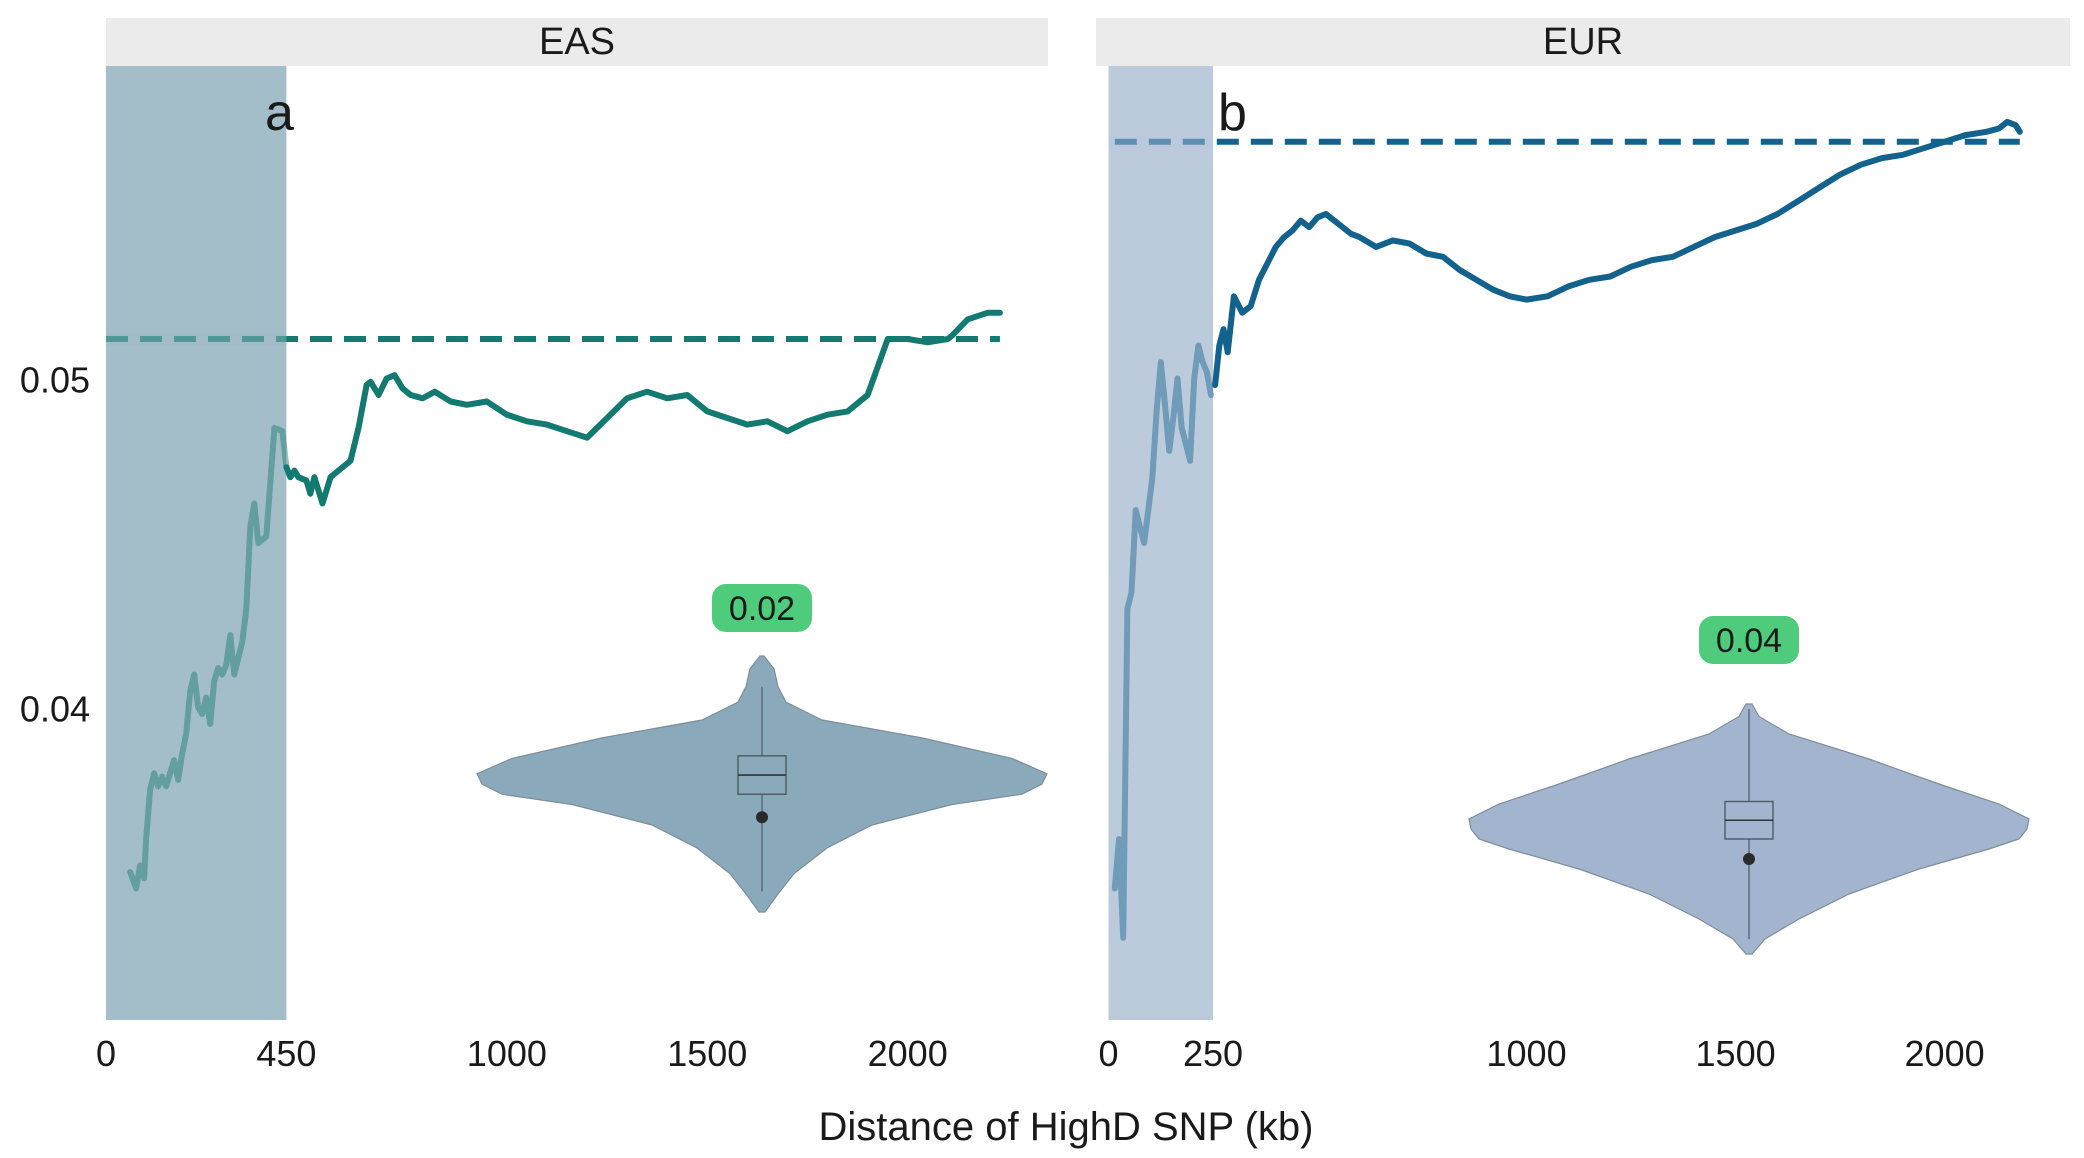 This screenshot has height=1158, width=2084. What do you see at coordinates (1213, 1053) in the screenshot?
I see `x-tick-label: 250` at bounding box center [1213, 1053].